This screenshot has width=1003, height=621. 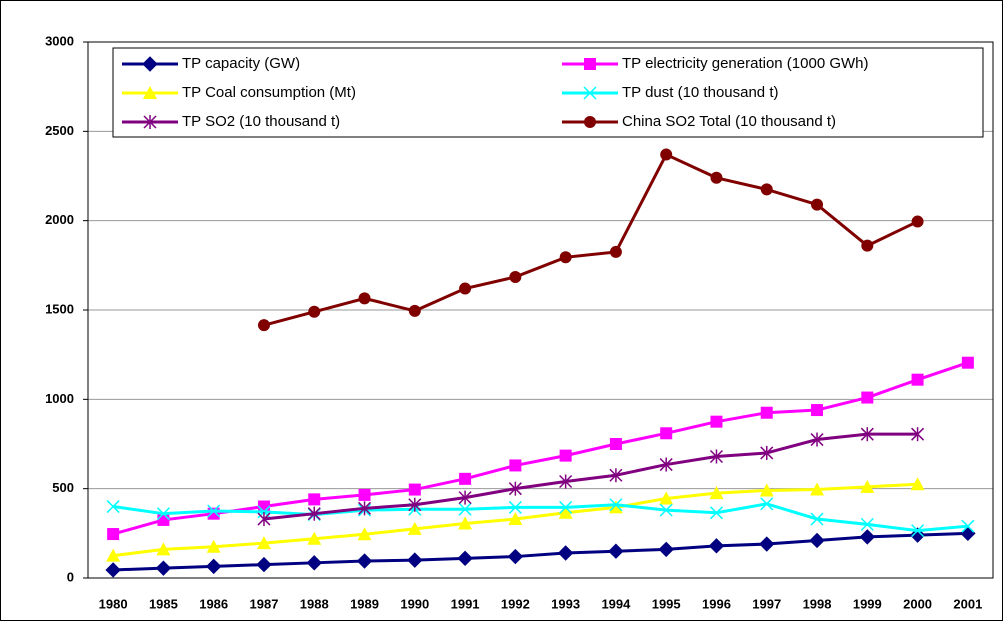 I want to click on y-tick-label: 500, so click(x=63, y=487).